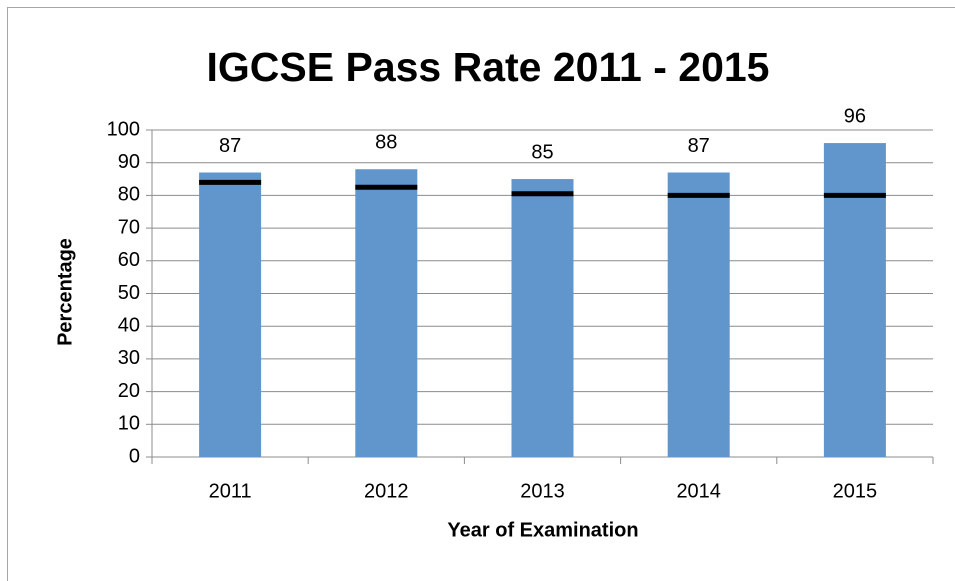 Image resolution: width=955 pixels, height=581 pixels. What do you see at coordinates (129, 260) in the screenshot?
I see `y-tick-label: 60` at bounding box center [129, 260].